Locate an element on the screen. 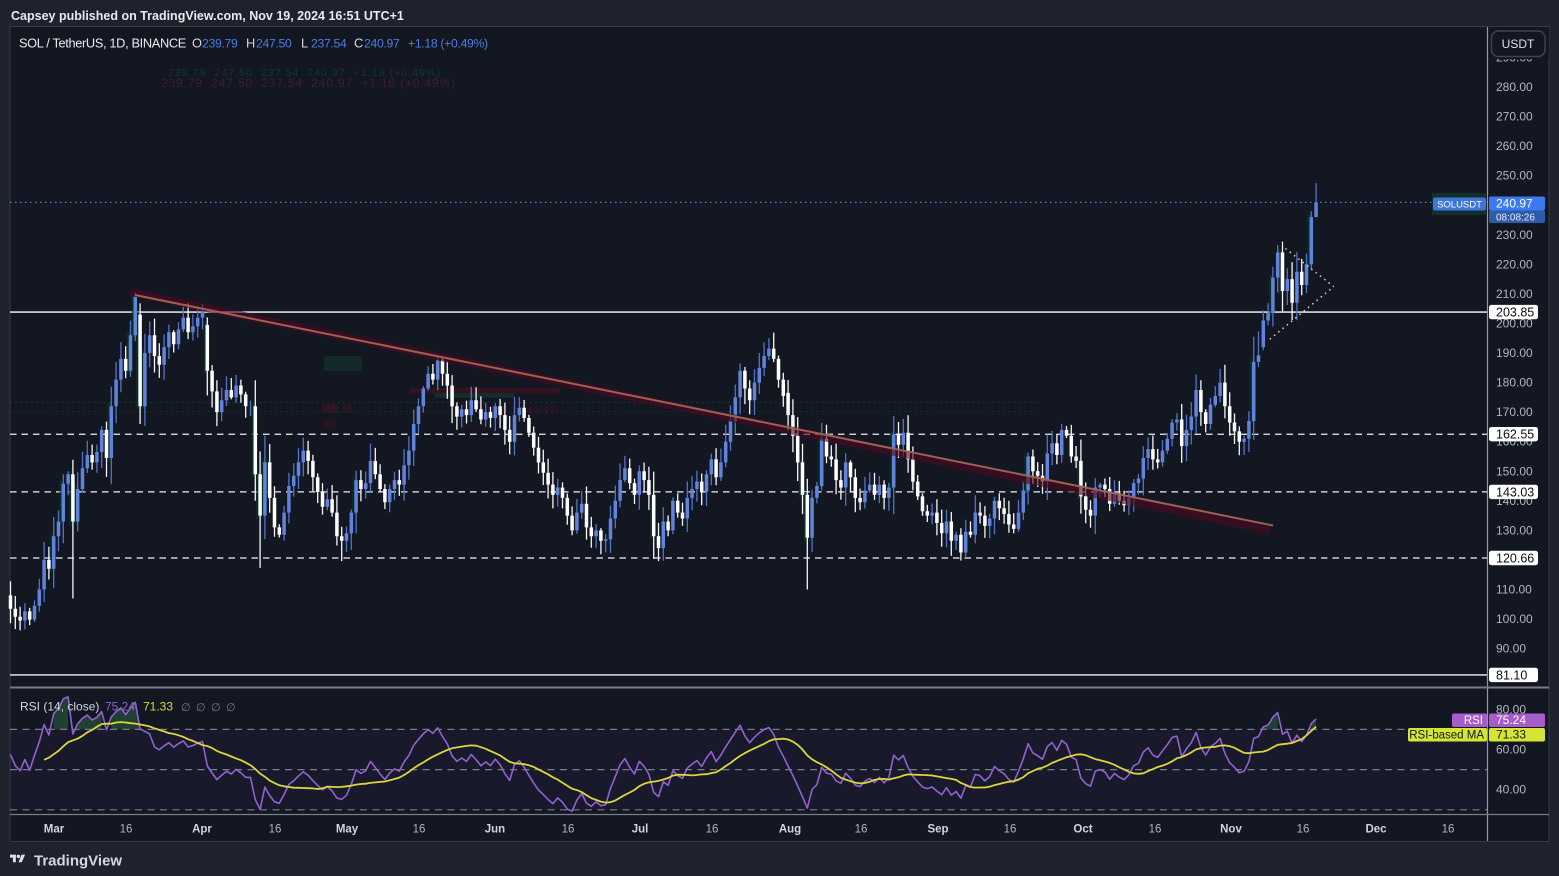  svg-text: 239.79 is located at coordinates (220, 44).